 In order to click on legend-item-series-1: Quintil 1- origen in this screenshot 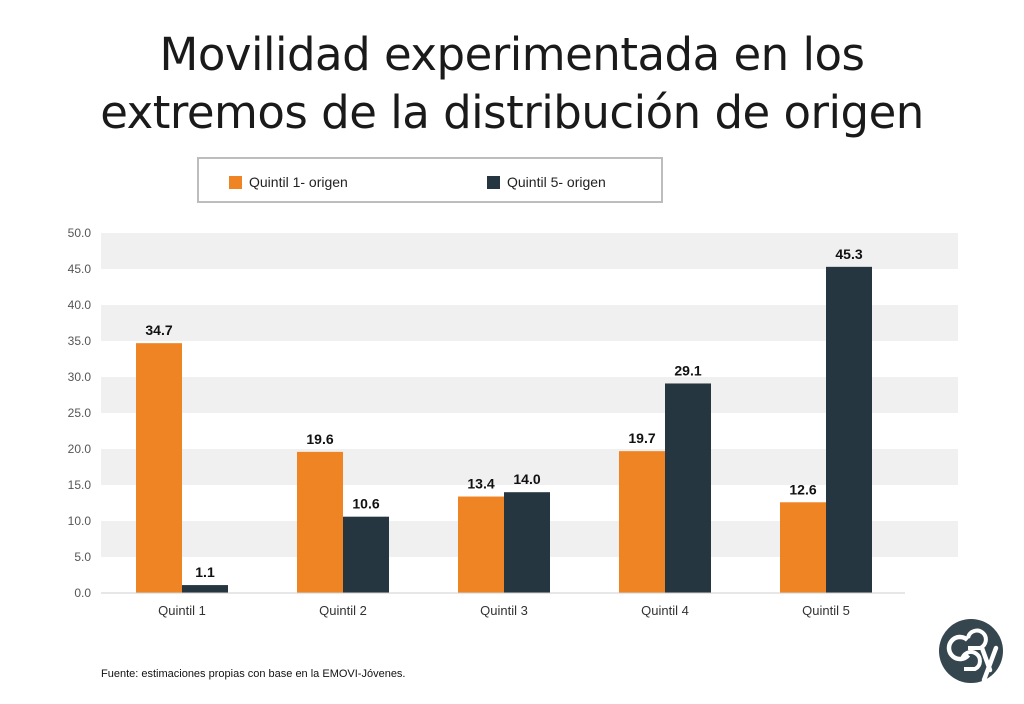, I will do `click(288, 182)`.